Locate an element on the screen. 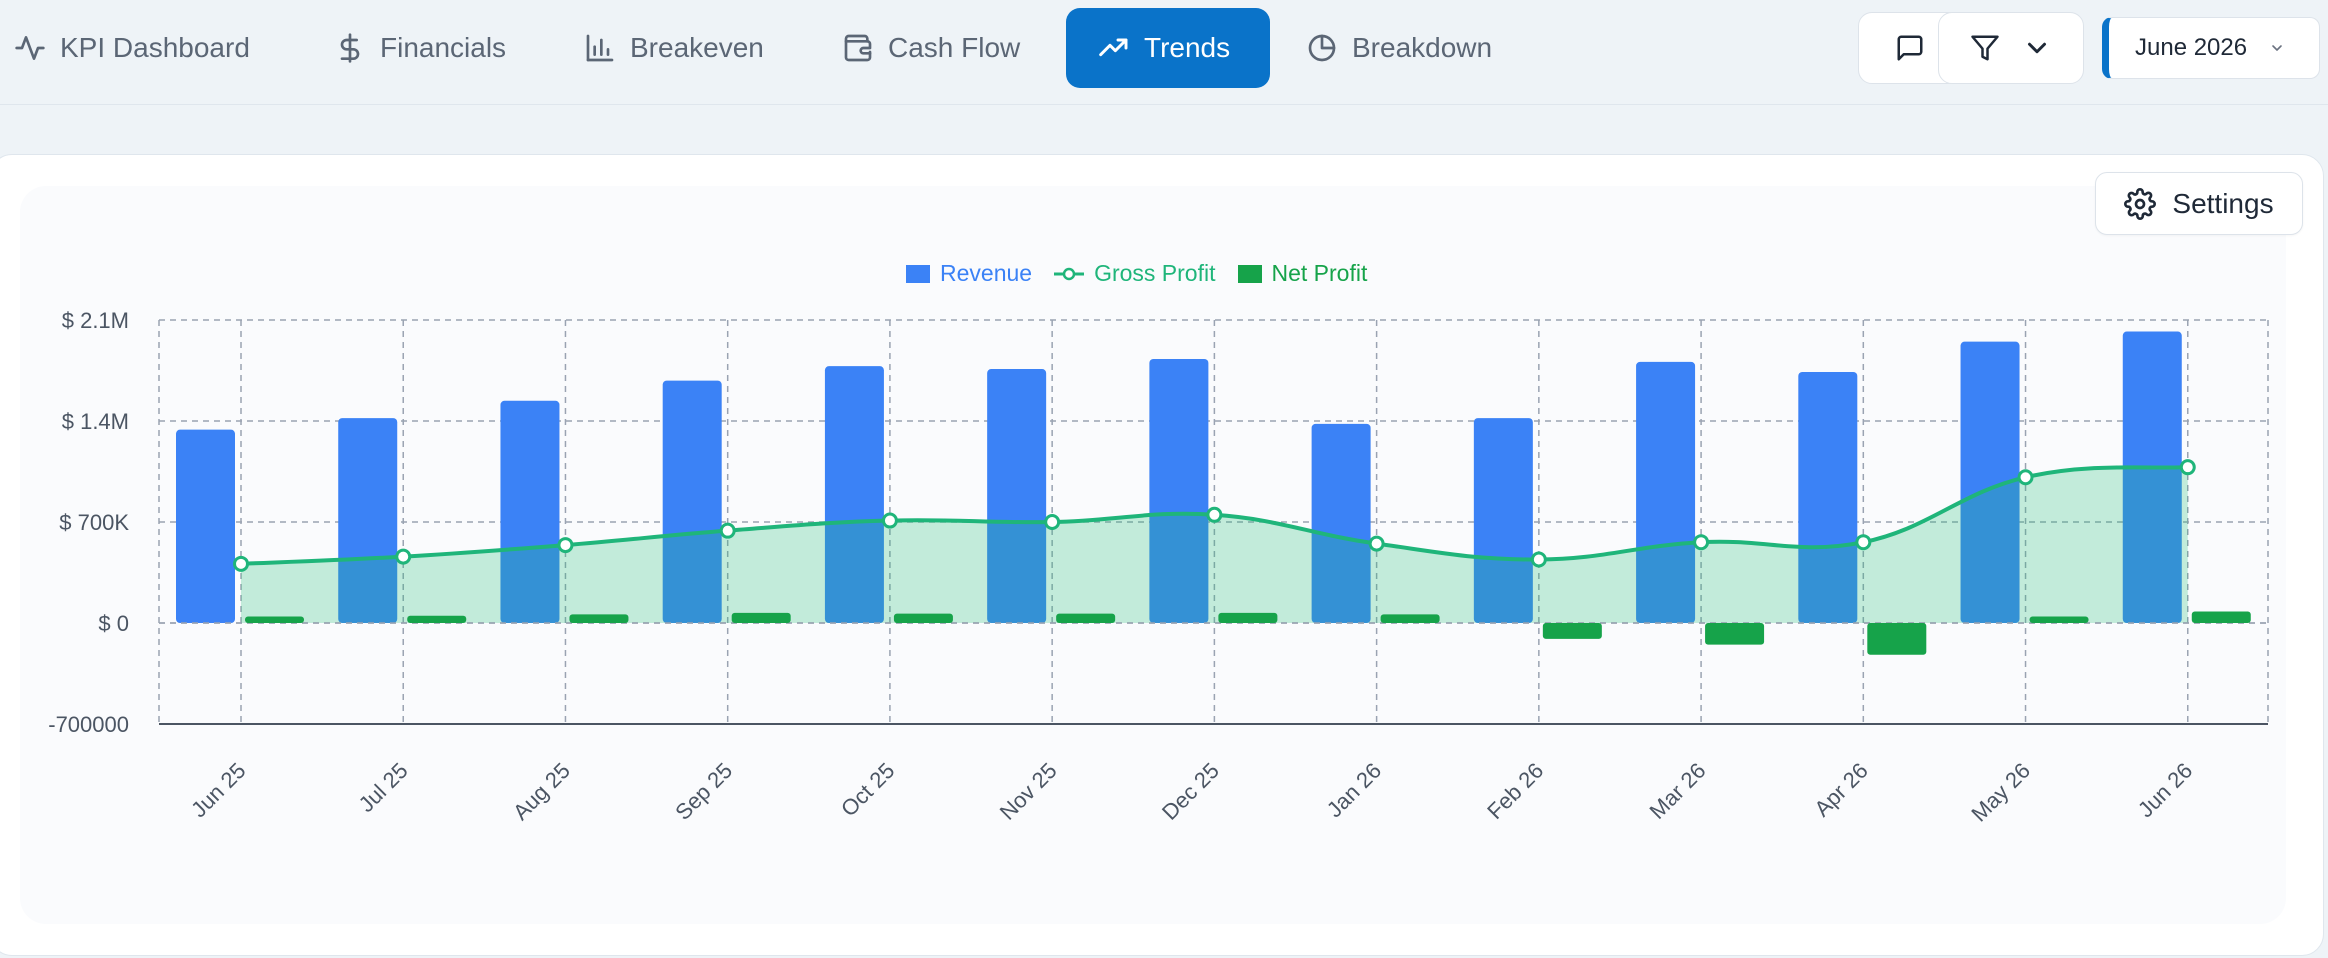 The height and width of the screenshot is (958, 2328). x-tick-label: Nov 25 is located at coordinates (1028, 791).